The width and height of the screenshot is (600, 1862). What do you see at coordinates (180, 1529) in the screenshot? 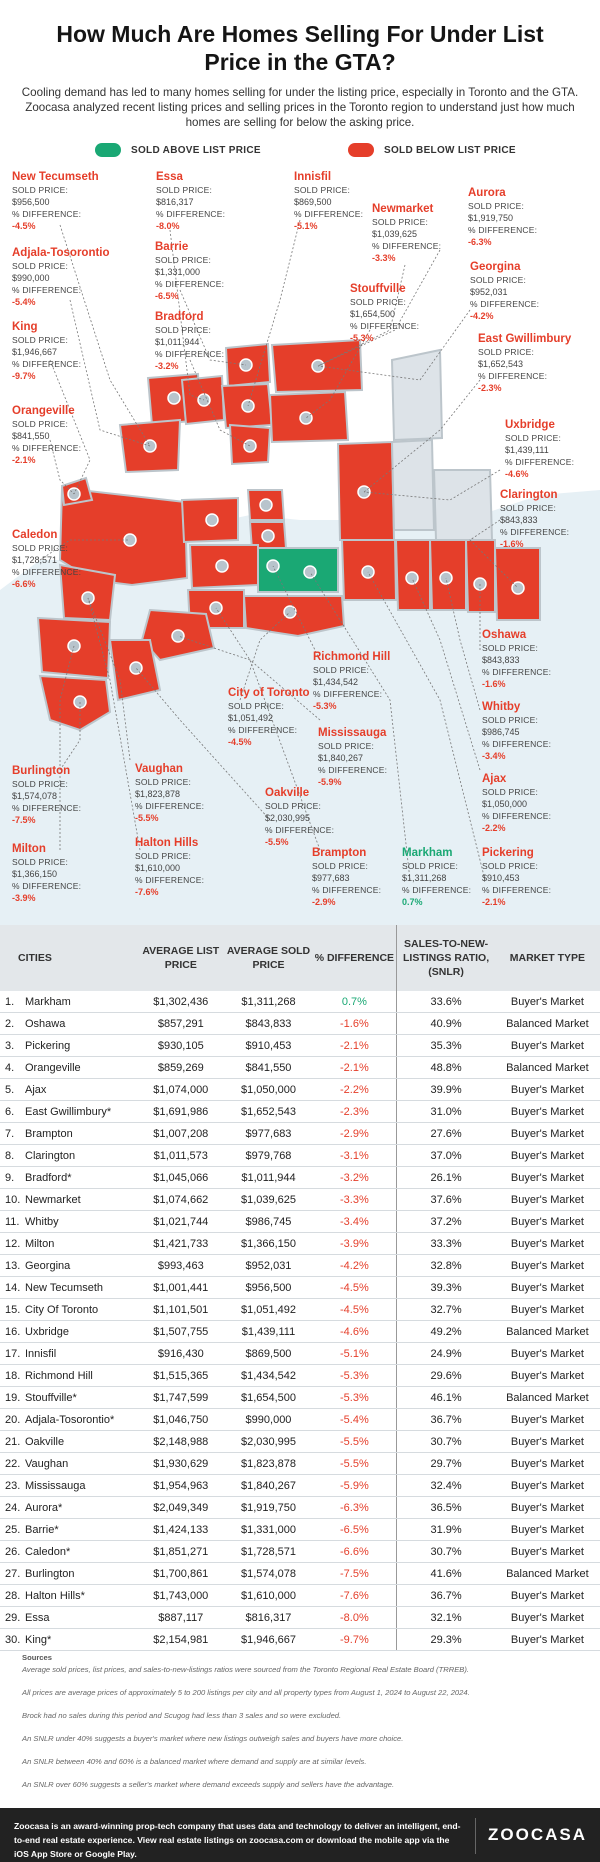
I see `cell-list-price: $1,424,133` at bounding box center [180, 1529].